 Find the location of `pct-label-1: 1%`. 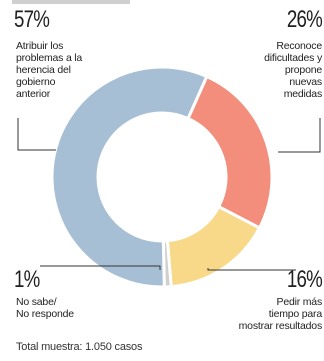

pct-label-1: 1% is located at coordinates (27, 279).